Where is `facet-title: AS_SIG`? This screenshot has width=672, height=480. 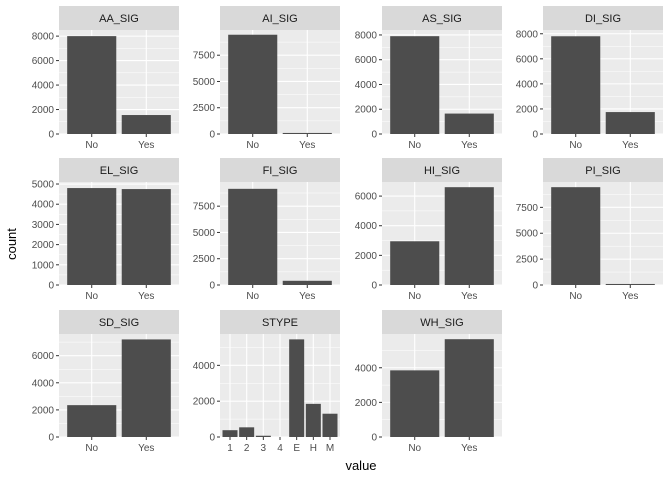
facet-title: AS_SIG is located at coordinates (442, 19).